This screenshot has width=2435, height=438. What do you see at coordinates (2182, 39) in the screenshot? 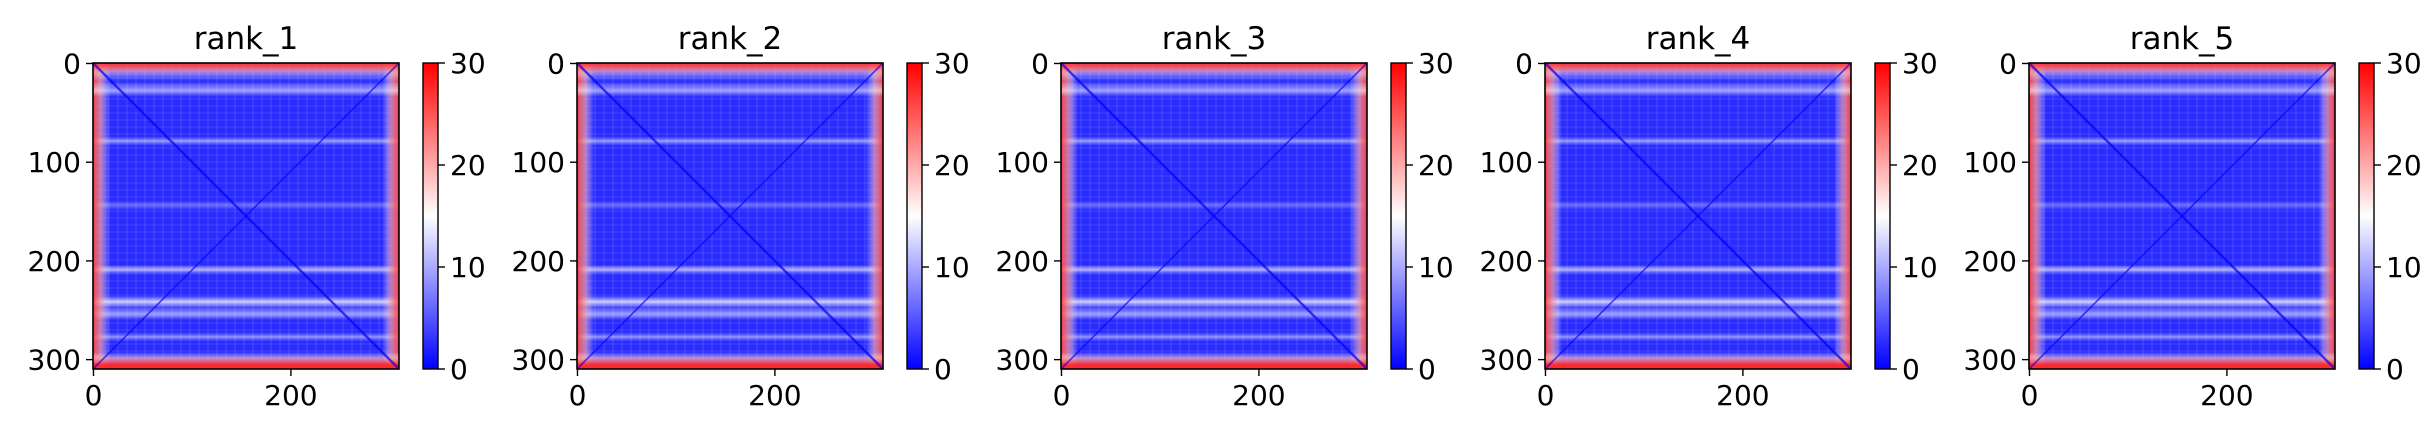
I see `panel-title: rank_5` at bounding box center [2182, 39].